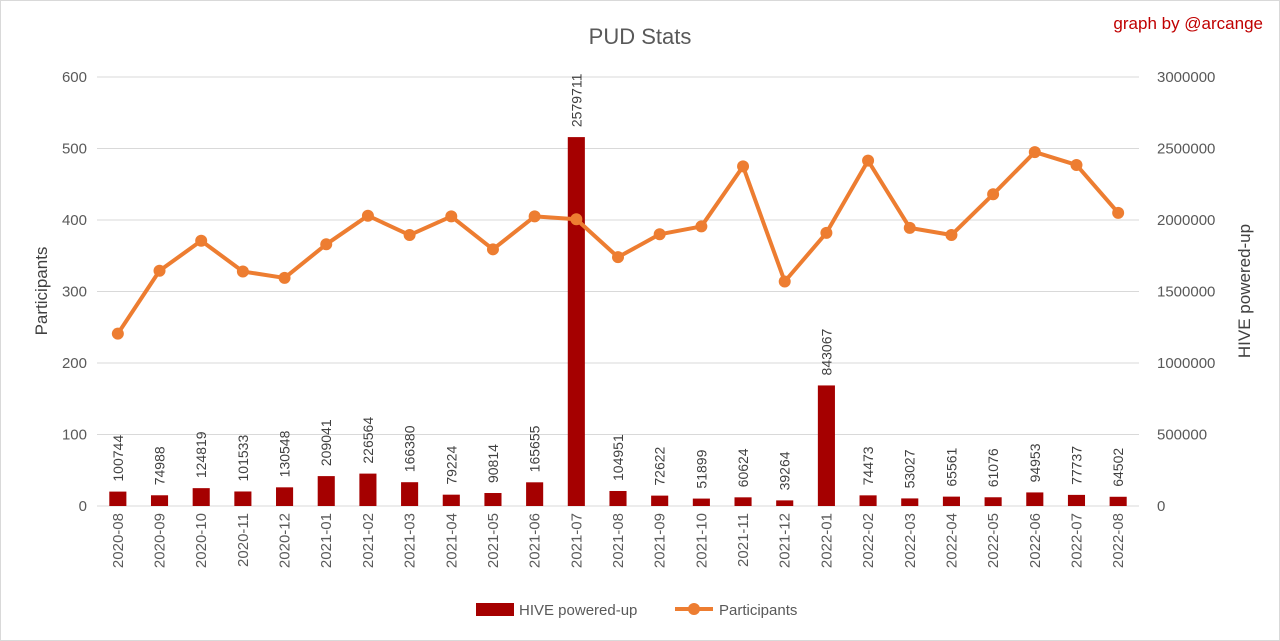 This screenshot has width=1280, height=641. Describe the element at coordinates (951, 466) in the screenshot. I see `bar-data-label: 65561` at that location.